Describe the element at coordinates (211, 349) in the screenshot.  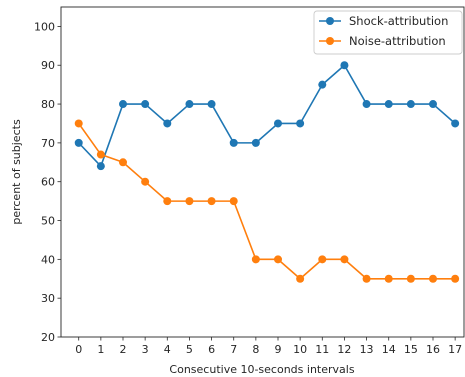
I see `x-tick-label: 6` at that location.